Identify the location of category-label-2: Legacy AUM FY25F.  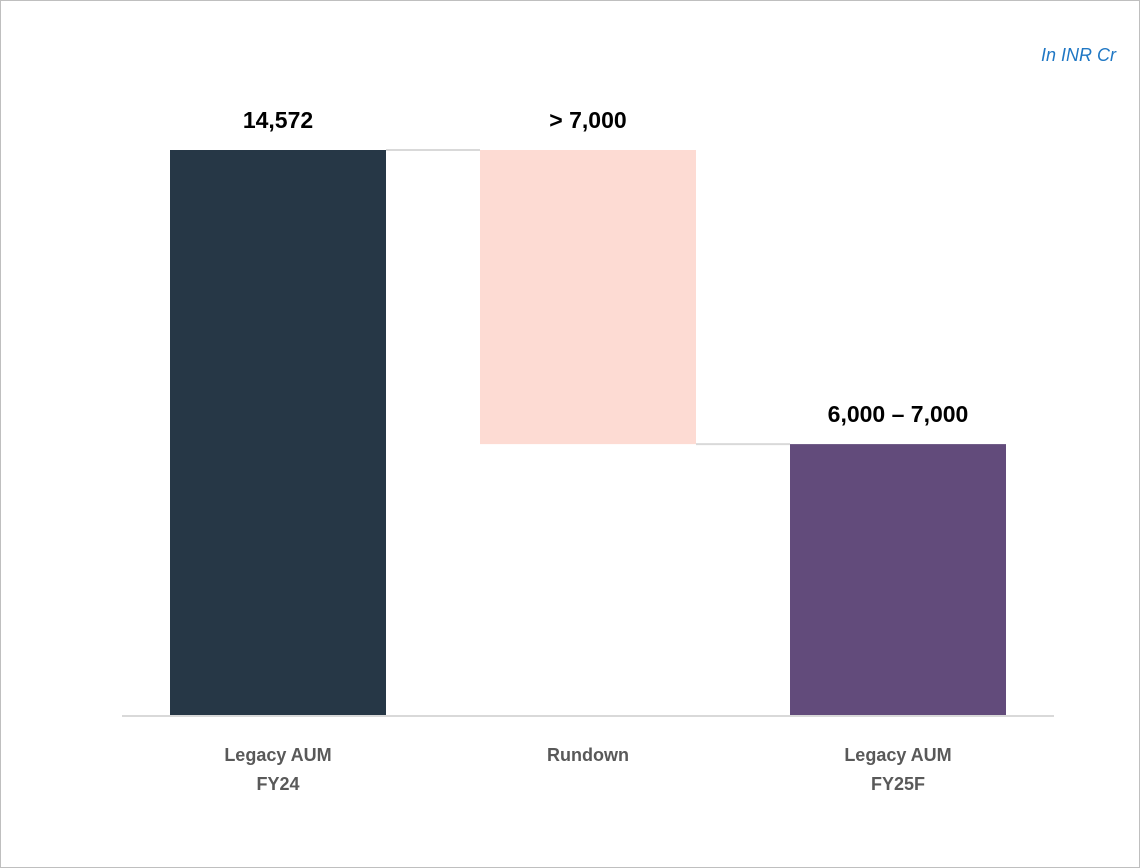
(897, 769).